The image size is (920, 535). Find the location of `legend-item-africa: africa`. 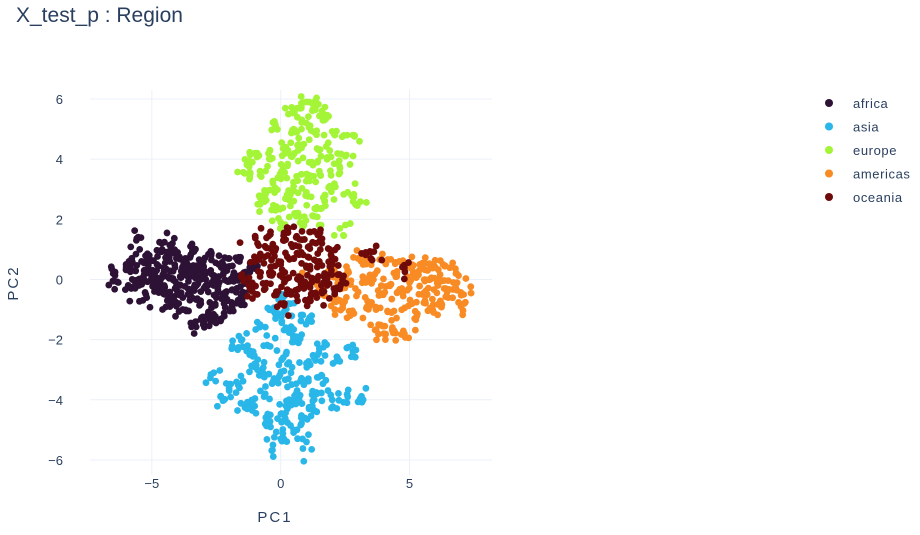

legend-item-africa: africa is located at coordinates (857, 103).